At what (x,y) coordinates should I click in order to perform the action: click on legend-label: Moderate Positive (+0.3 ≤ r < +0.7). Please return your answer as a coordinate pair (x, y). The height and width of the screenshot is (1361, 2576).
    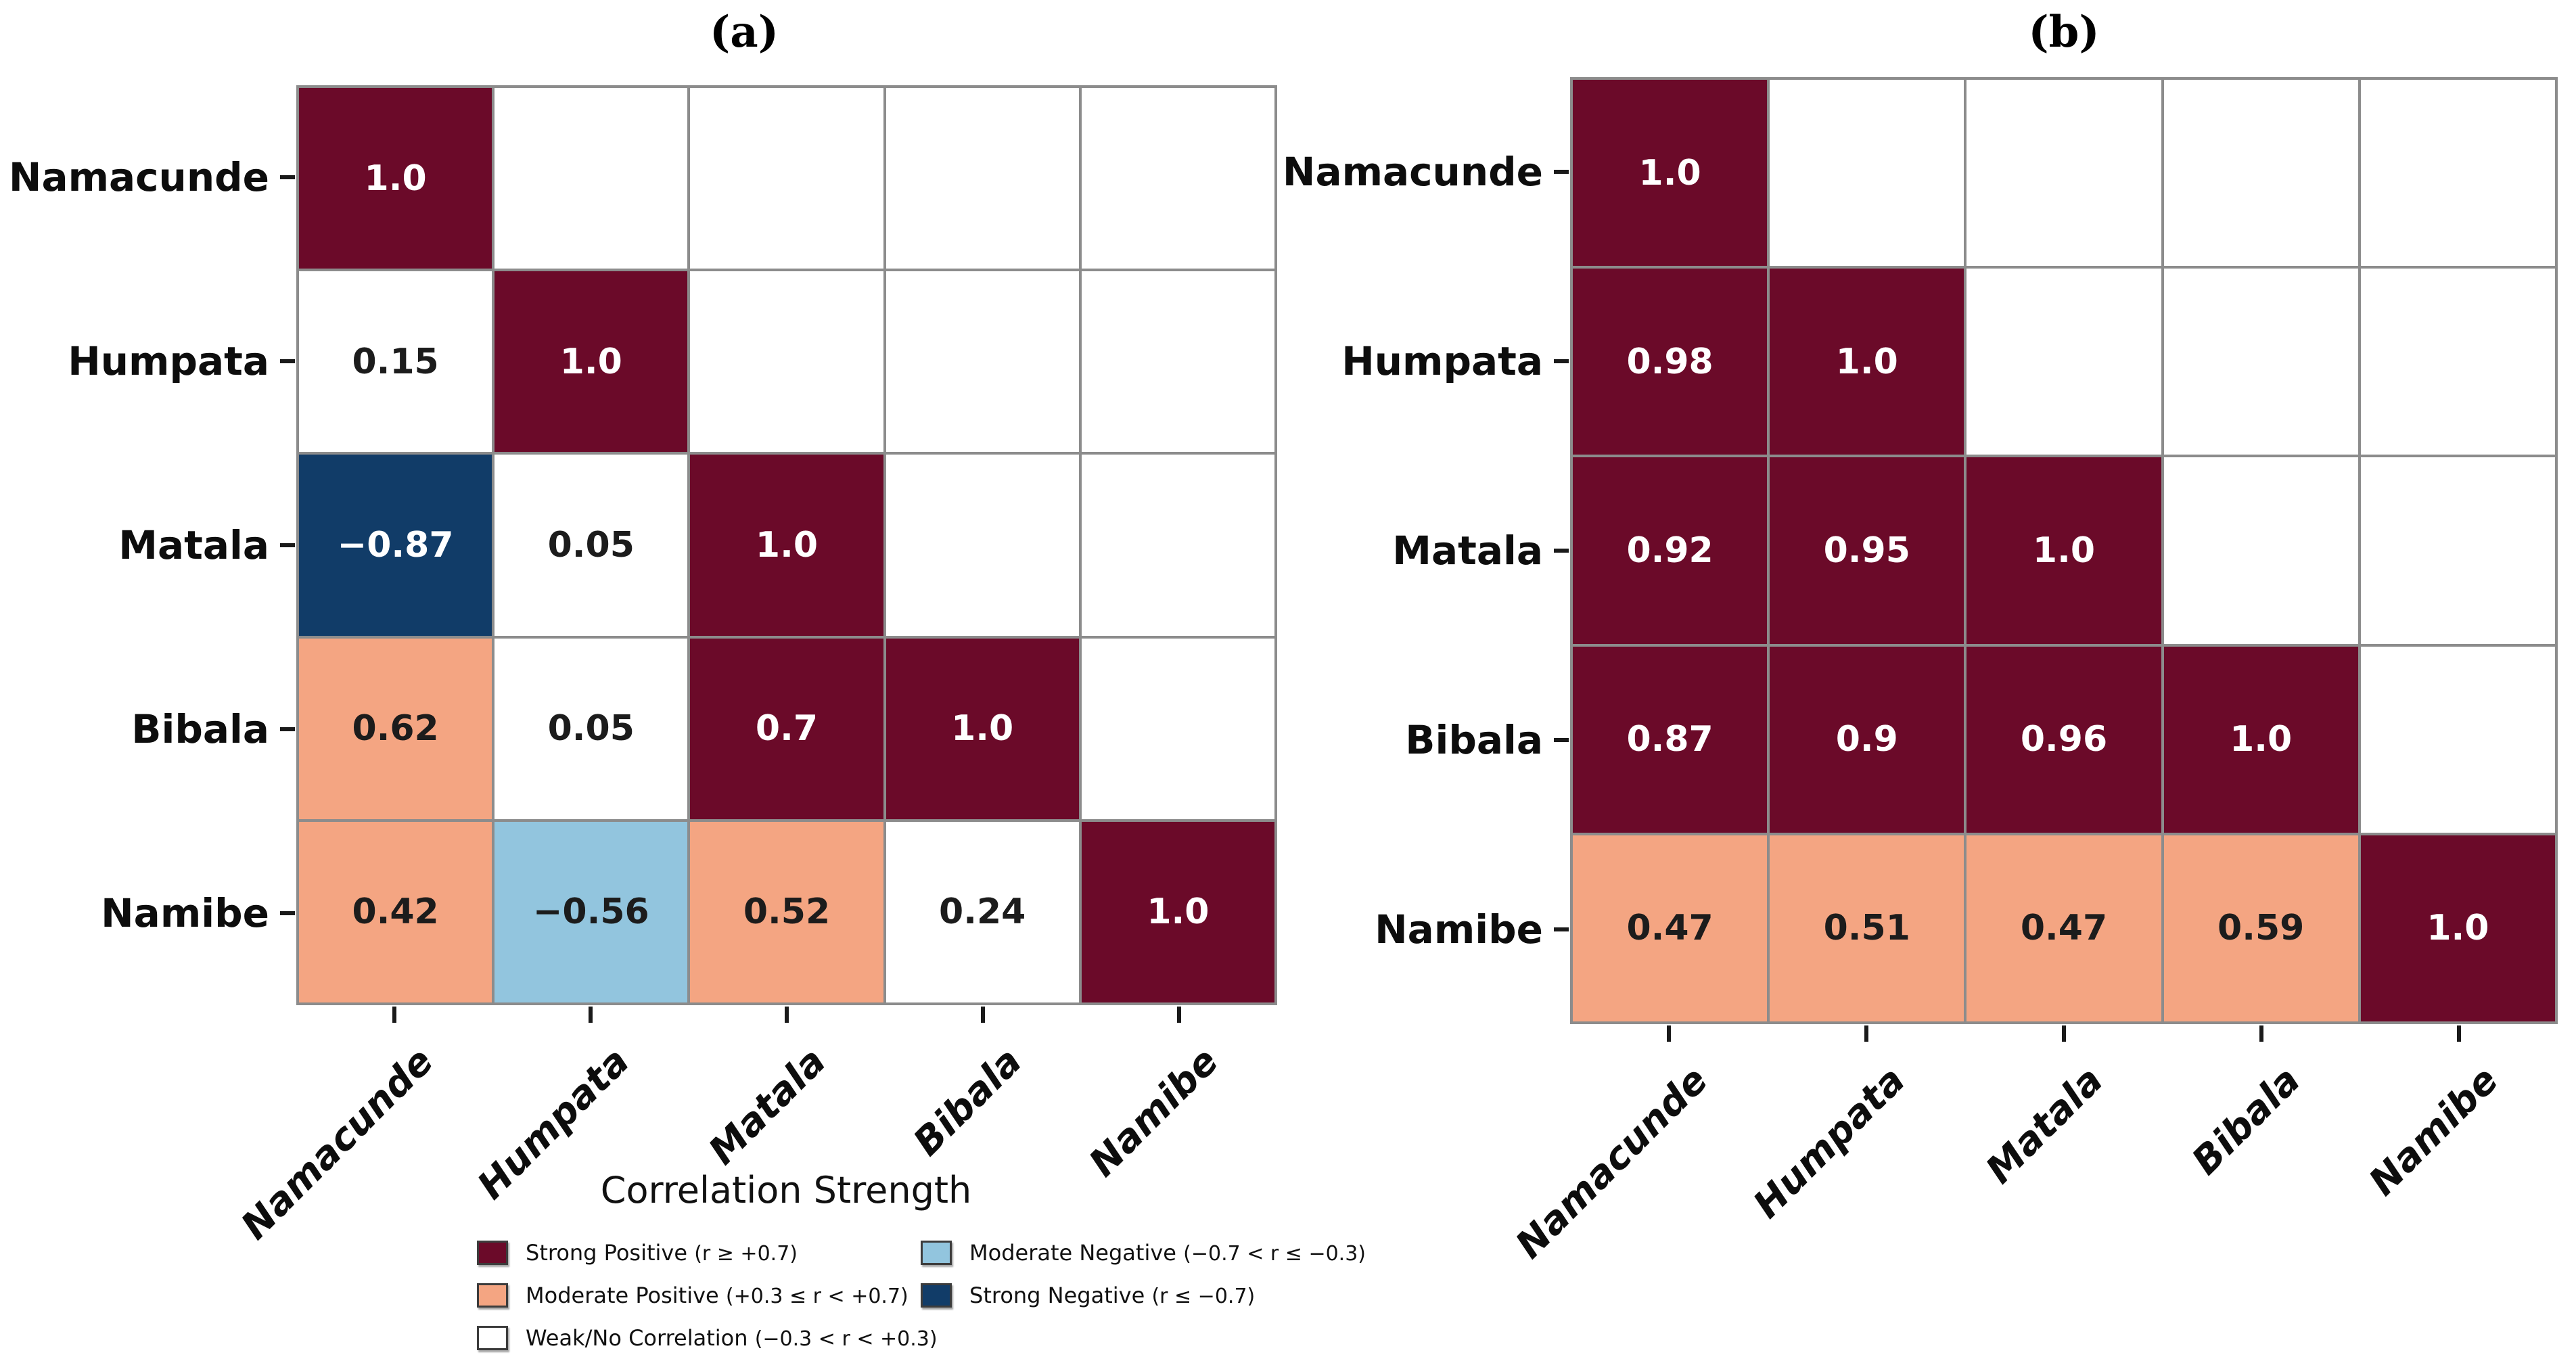
    Looking at the image, I should click on (717, 1295).